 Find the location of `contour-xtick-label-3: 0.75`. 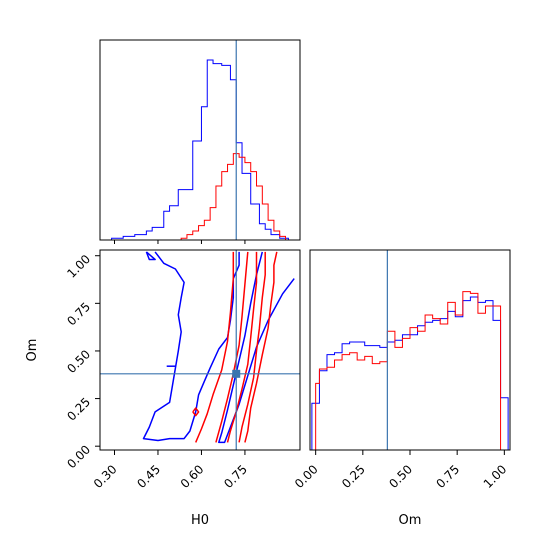

contour-xtick-label-3: 0.75 is located at coordinates (235, 476).